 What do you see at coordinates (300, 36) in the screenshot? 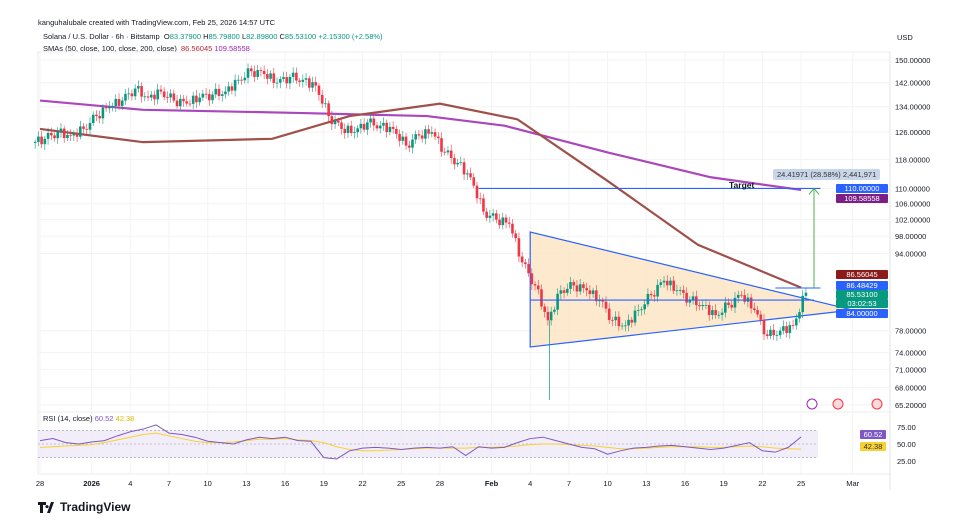
I see `close-value: 85.53100` at bounding box center [300, 36].